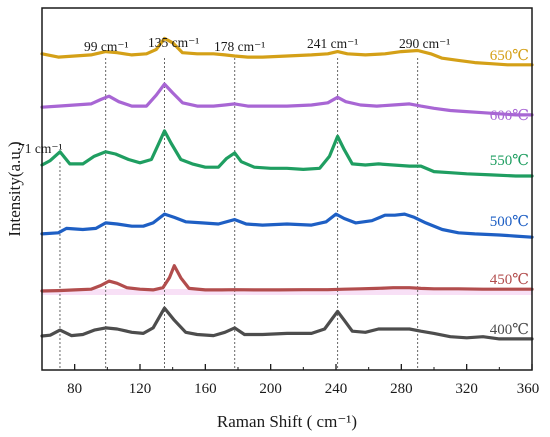 This screenshot has height=437, width=550. I want to click on peak-label-99: 99 cm⁻¹, so click(106, 46).